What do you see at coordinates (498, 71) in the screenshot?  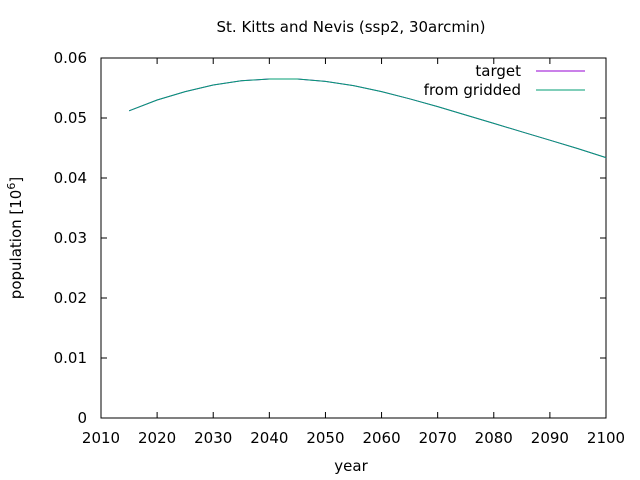 I see `legend-label: target` at bounding box center [498, 71].